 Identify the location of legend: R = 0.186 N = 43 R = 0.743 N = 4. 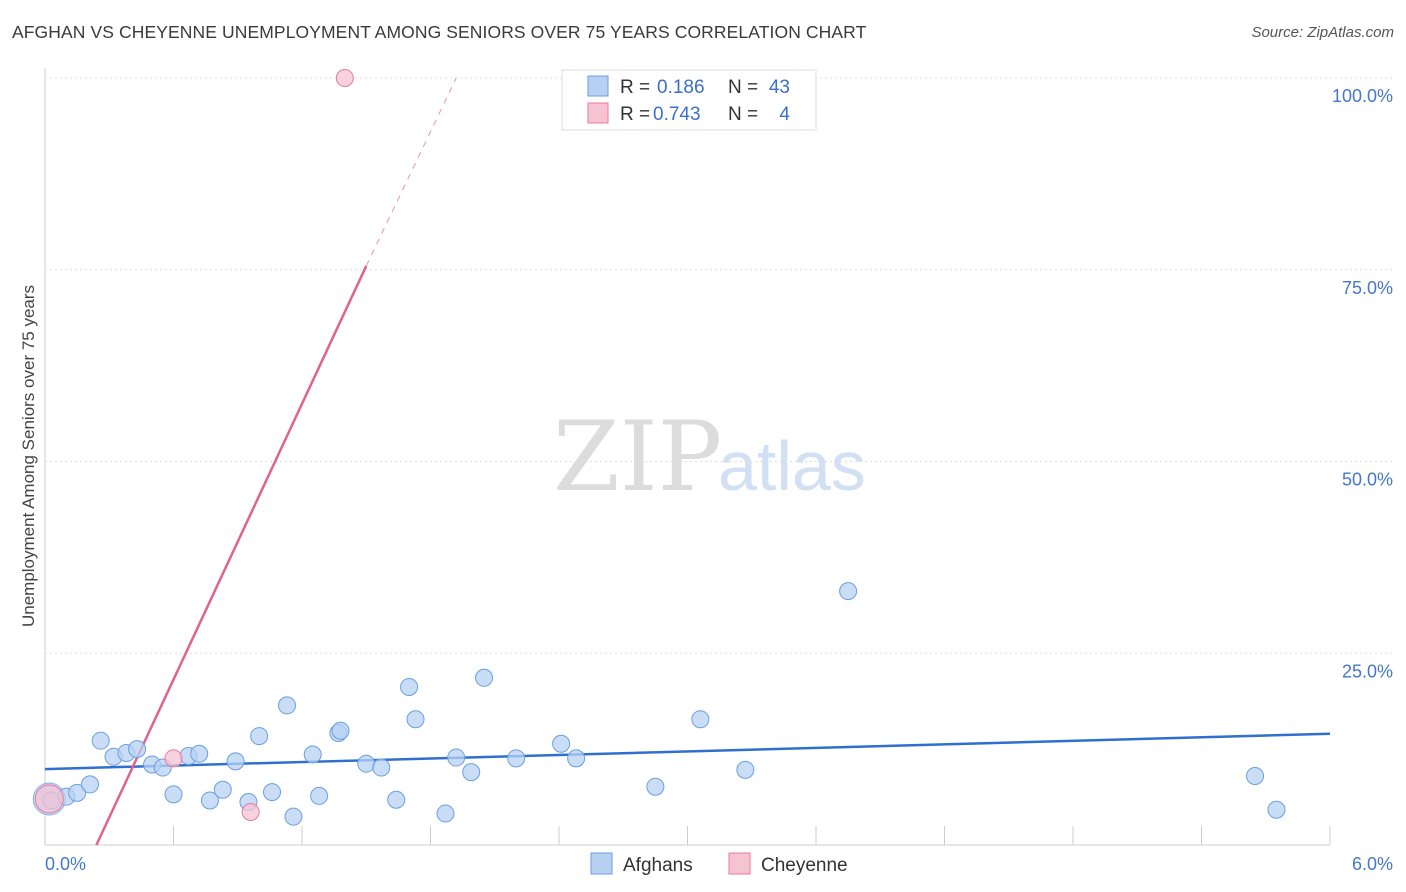
(689, 100).